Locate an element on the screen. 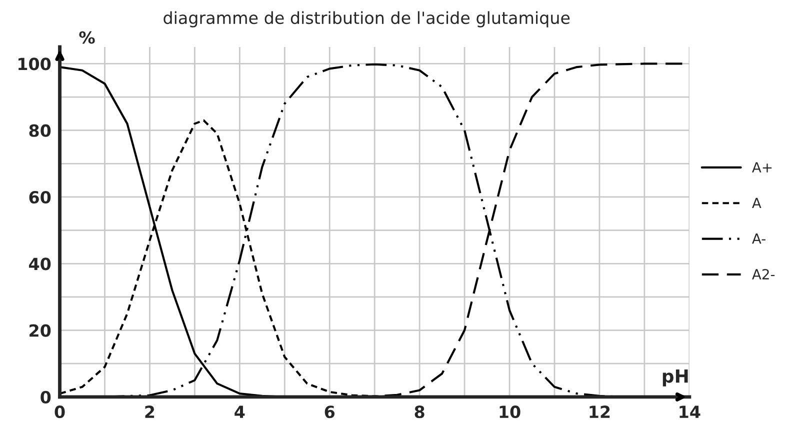  y-tick-label: 40 is located at coordinates (40, 264).